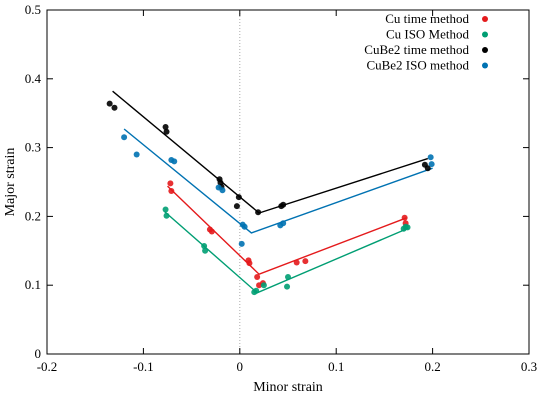 Image resolution: width=550 pixels, height=401 pixels. Describe the element at coordinates (288, 387) in the screenshot. I see `x-axis-label: Minor strain` at that location.